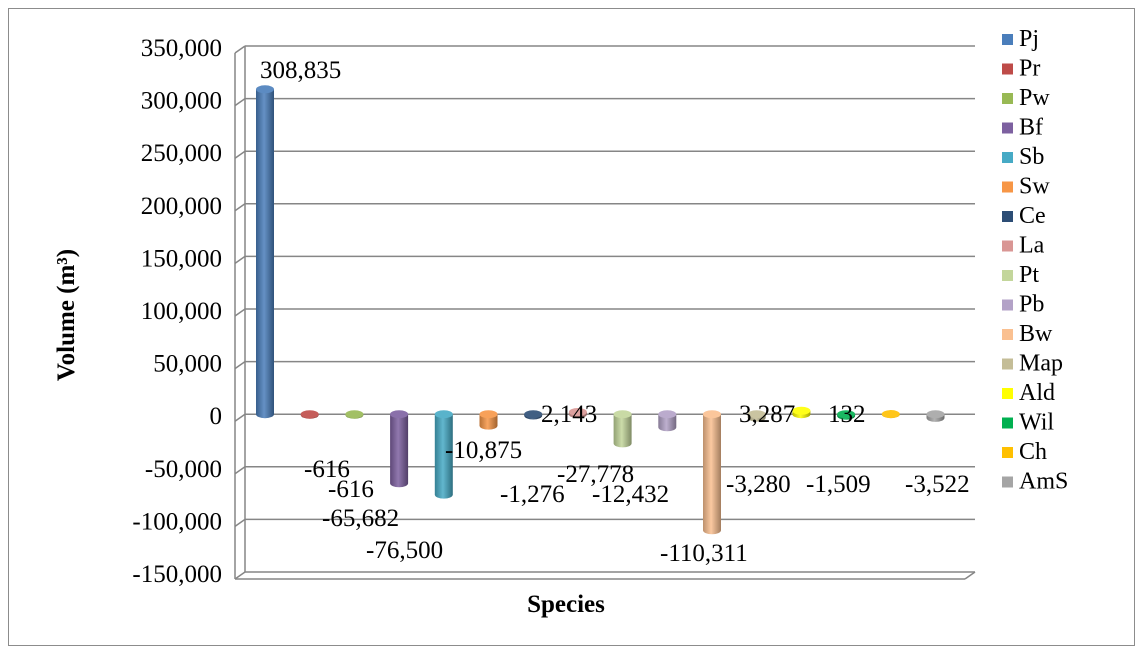 The height and width of the screenshot is (654, 1145). I want to click on data-label-pr: -616, so click(327, 469).